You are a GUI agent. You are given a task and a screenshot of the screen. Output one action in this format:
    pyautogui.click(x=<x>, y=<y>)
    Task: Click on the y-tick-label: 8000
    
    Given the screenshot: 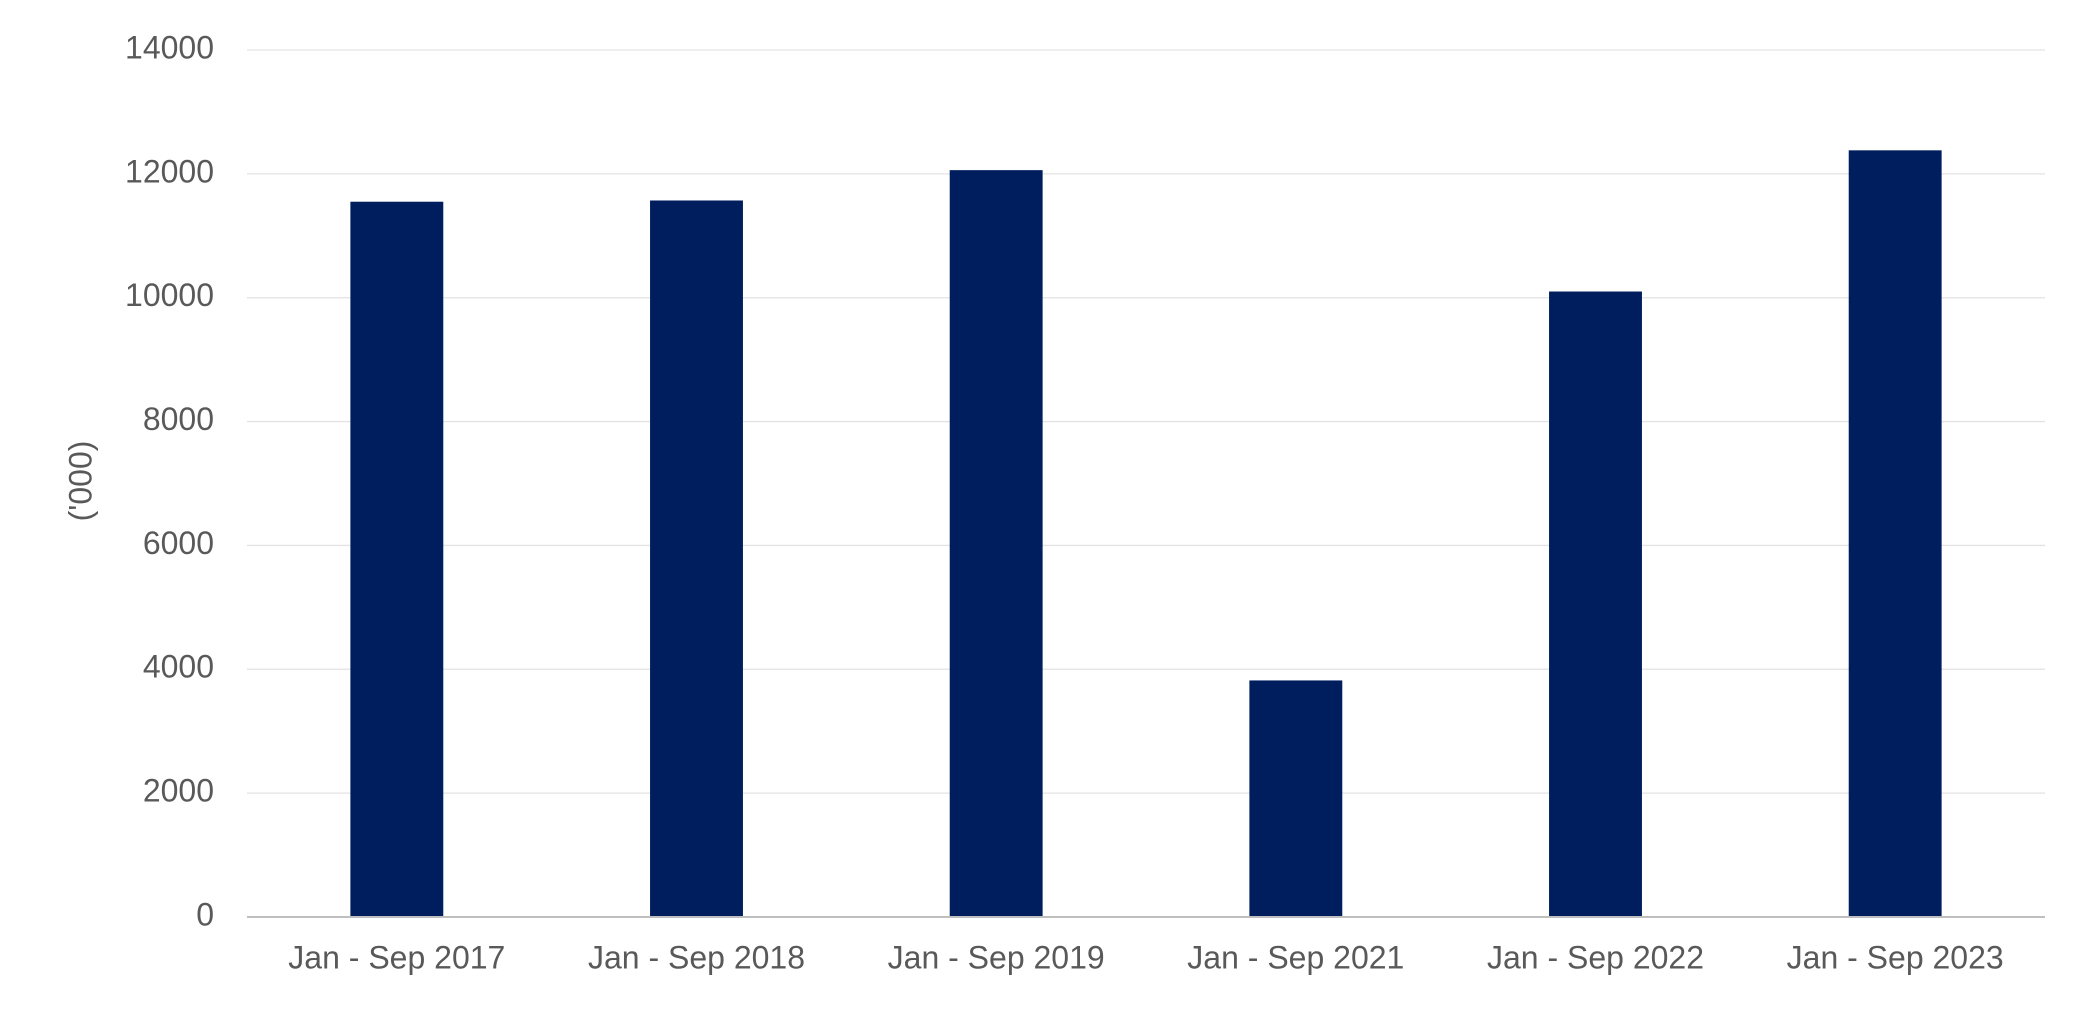 What is the action you would take?
    pyautogui.click(x=178, y=419)
    